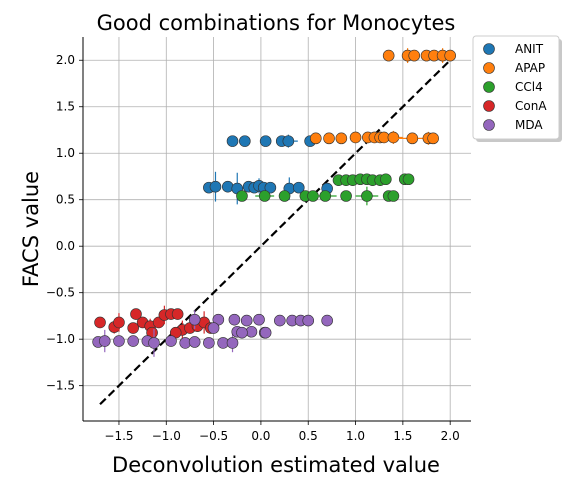 This screenshot has width=567, height=485. What do you see at coordinates (489, 68) in the screenshot?
I see `legend-marker-apap` at bounding box center [489, 68].